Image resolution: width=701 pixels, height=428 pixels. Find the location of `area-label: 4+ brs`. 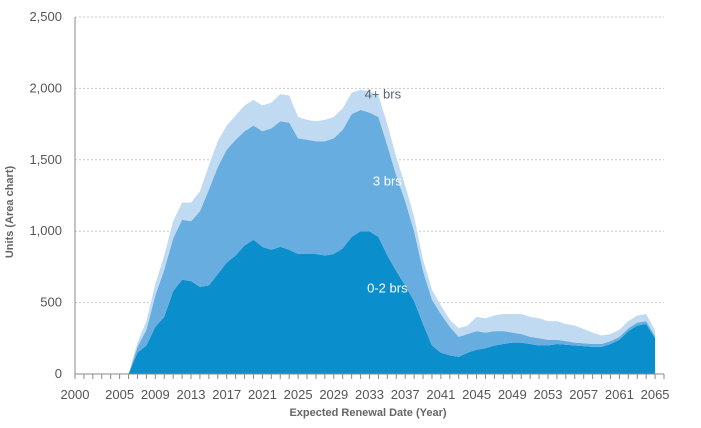

area-label: 4+ brs is located at coordinates (383, 93).